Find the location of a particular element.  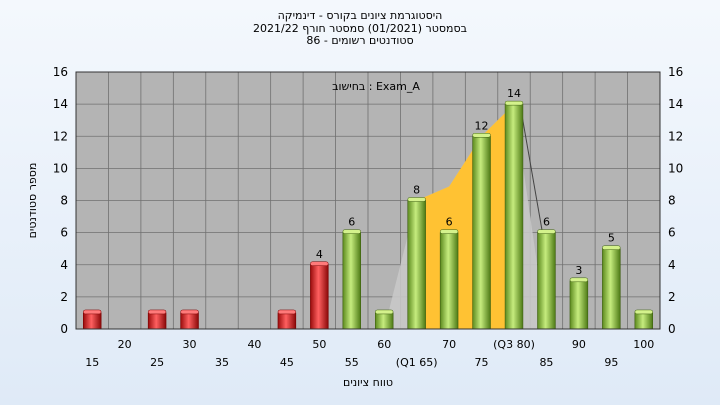

y-tick-label-left: 10 is located at coordinates (60, 168).